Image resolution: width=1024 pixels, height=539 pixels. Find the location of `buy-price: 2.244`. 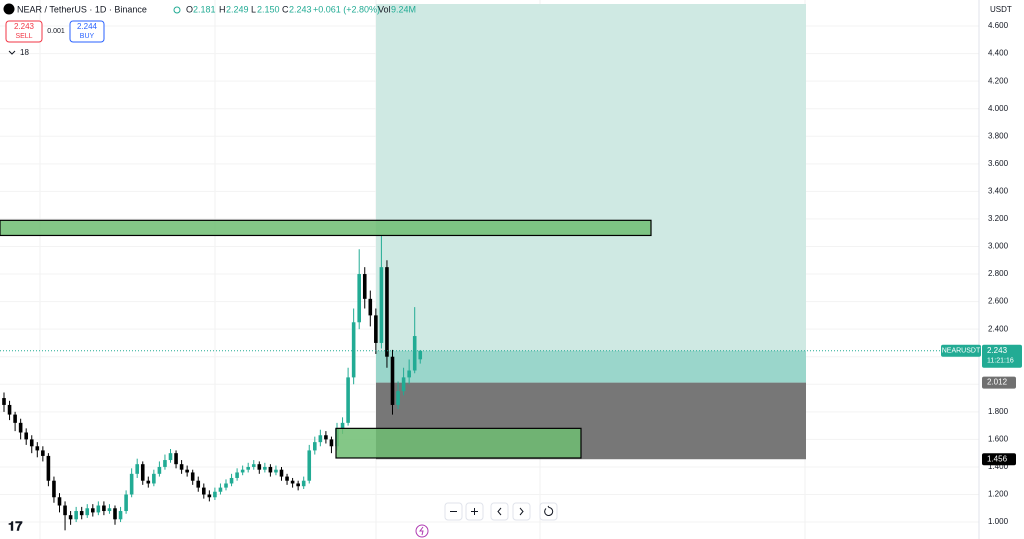

buy-price: 2.244 is located at coordinates (87, 26).